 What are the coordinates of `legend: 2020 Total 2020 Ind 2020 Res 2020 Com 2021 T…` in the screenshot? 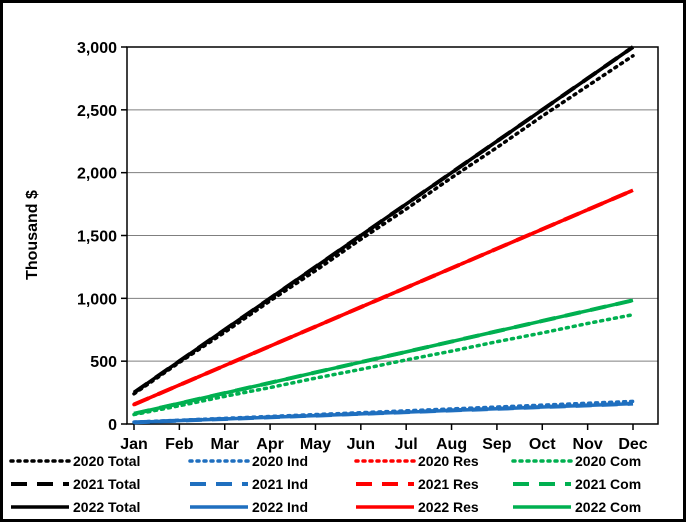 It's located at (325, 484).